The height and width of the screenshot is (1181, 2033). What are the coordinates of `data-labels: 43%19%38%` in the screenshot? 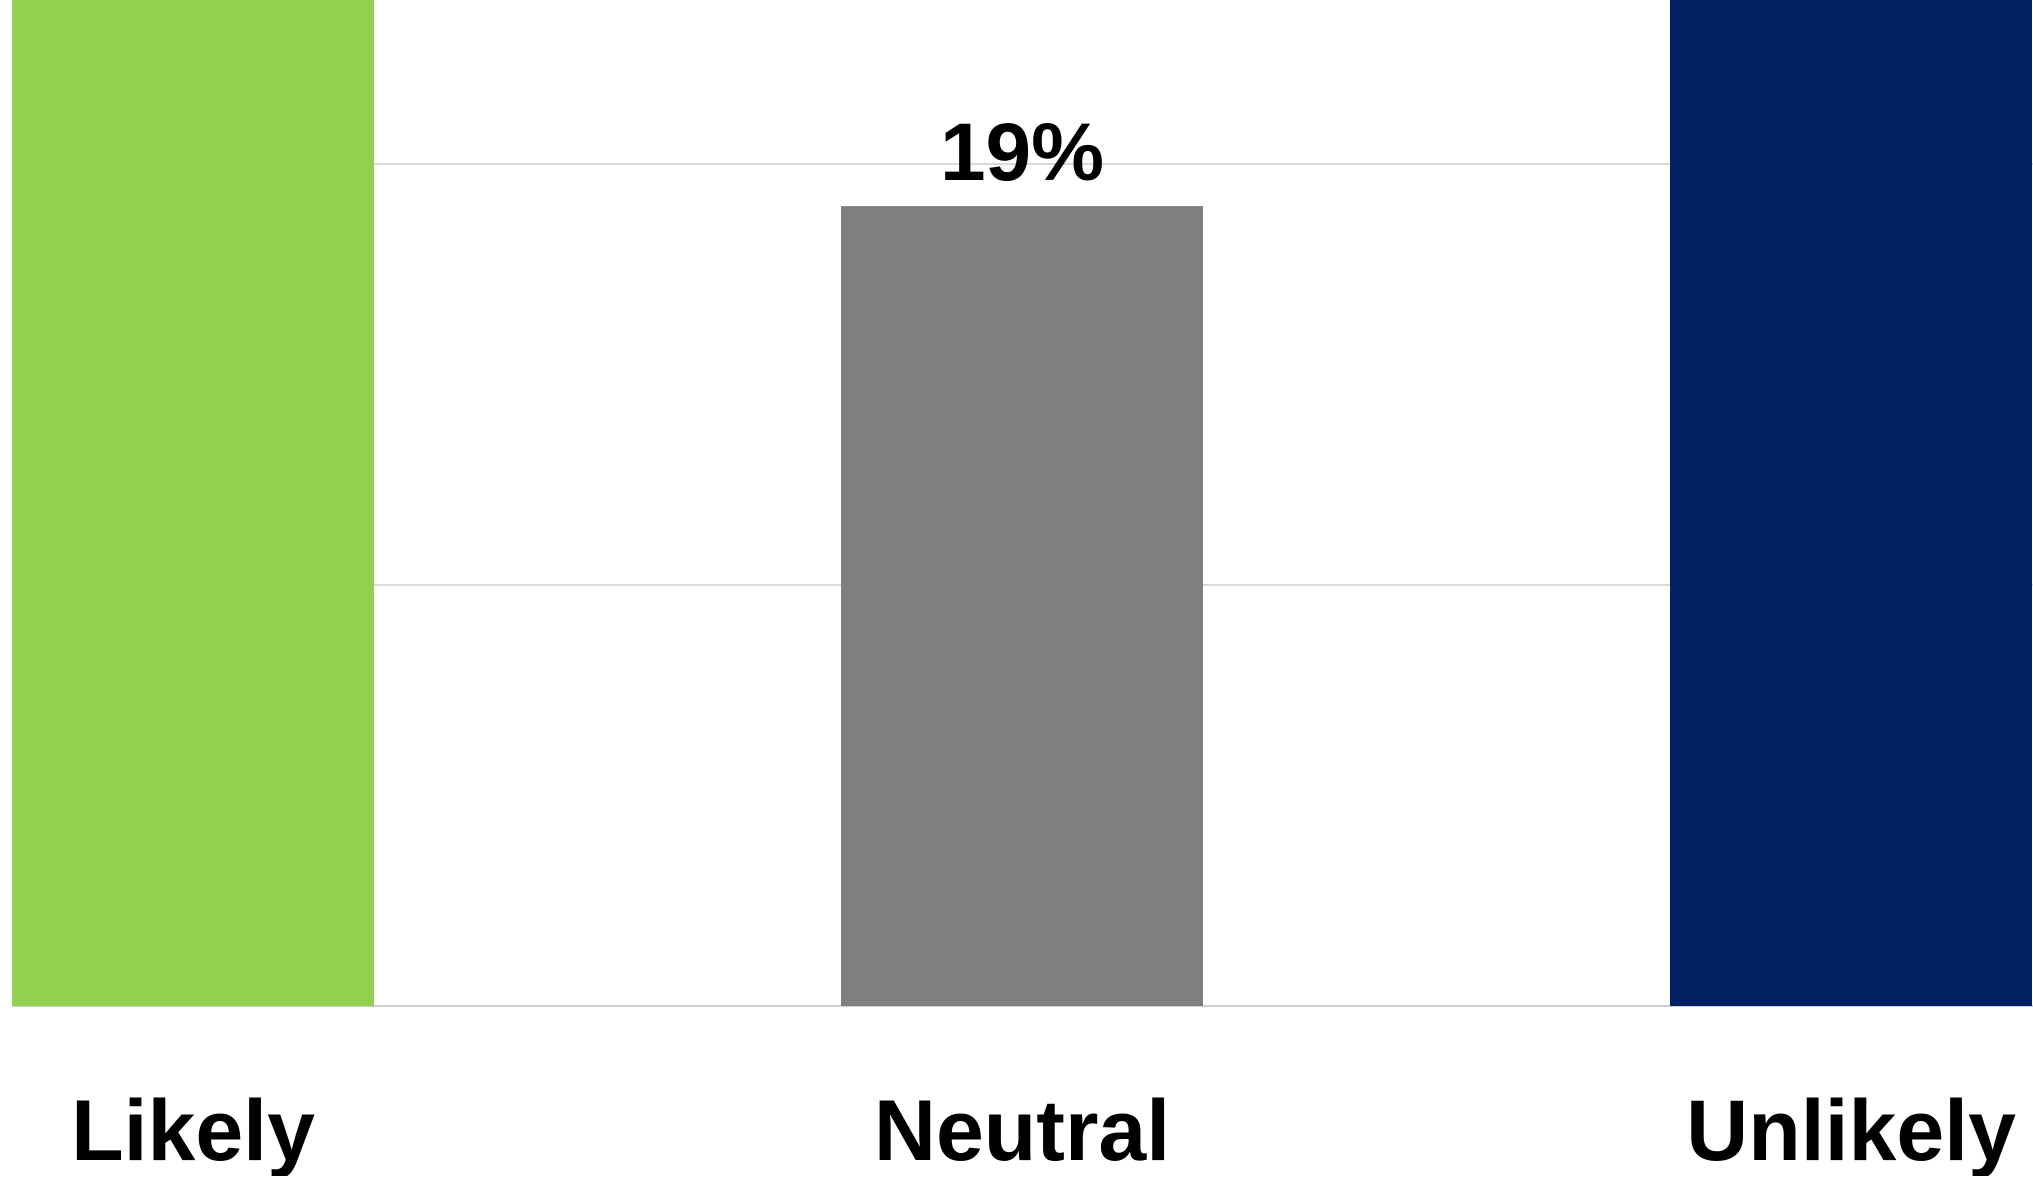 It's located at (1022, 152).